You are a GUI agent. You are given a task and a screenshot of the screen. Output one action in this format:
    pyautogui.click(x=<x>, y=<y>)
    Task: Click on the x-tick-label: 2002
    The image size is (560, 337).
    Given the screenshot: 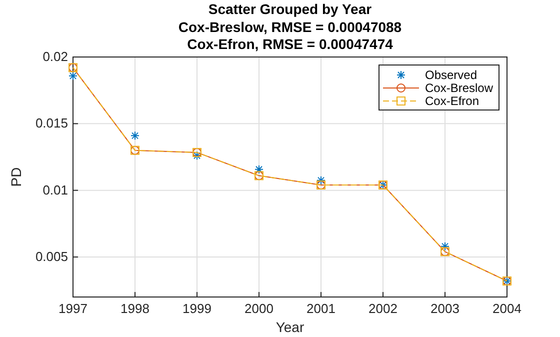 What is the action you would take?
    pyautogui.click(x=383, y=308)
    